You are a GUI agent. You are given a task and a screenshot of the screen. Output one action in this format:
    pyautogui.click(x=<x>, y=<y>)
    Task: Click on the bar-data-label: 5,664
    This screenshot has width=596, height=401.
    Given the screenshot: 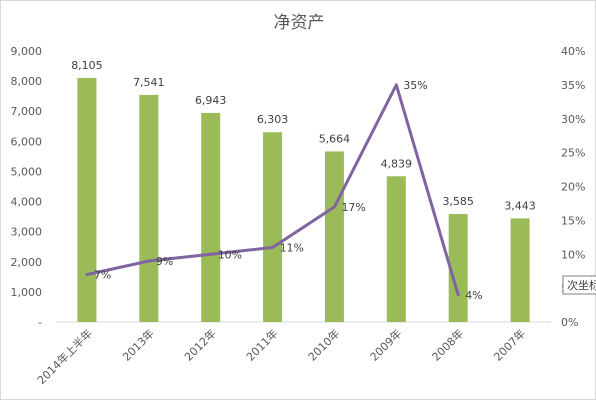 What is the action you would take?
    pyautogui.click(x=335, y=138)
    